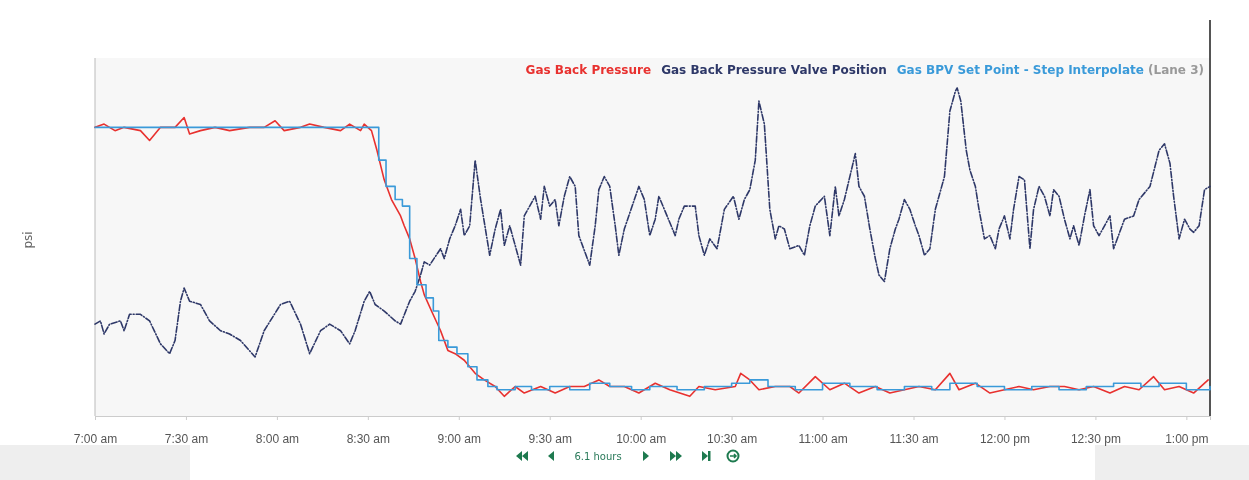 The image size is (1249, 480). What do you see at coordinates (95, 438) in the screenshot?
I see `x-tick-label: 7:00 am` at bounding box center [95, 438].